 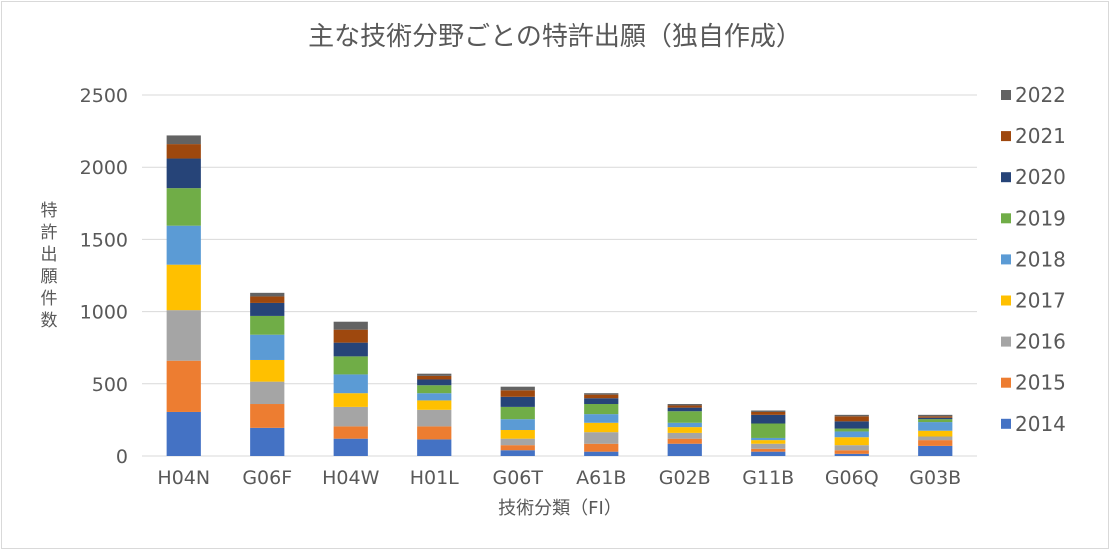 I want to click on legend-item-2021: 2021, so click(x=1033, y=136).